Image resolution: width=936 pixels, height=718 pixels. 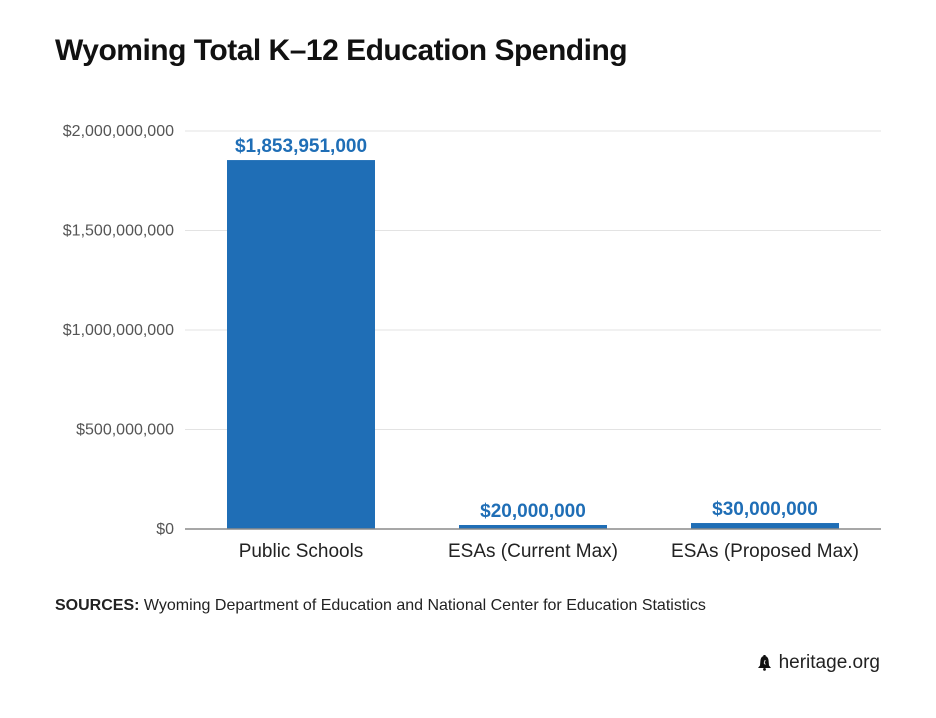 I want to click on data-label: $1,853,951,000, so click(x=301, y=146).